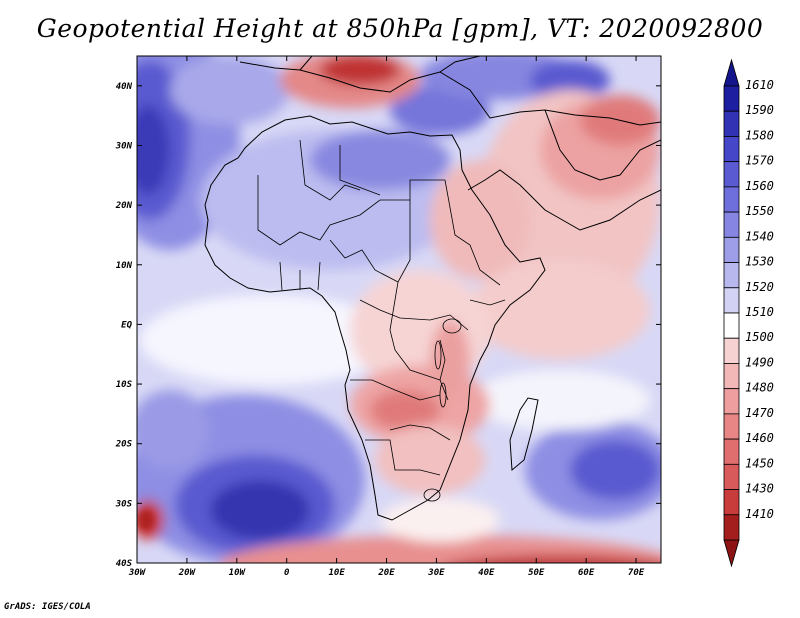  I want to click on colorbar-label: 1500, so click(759, 337).